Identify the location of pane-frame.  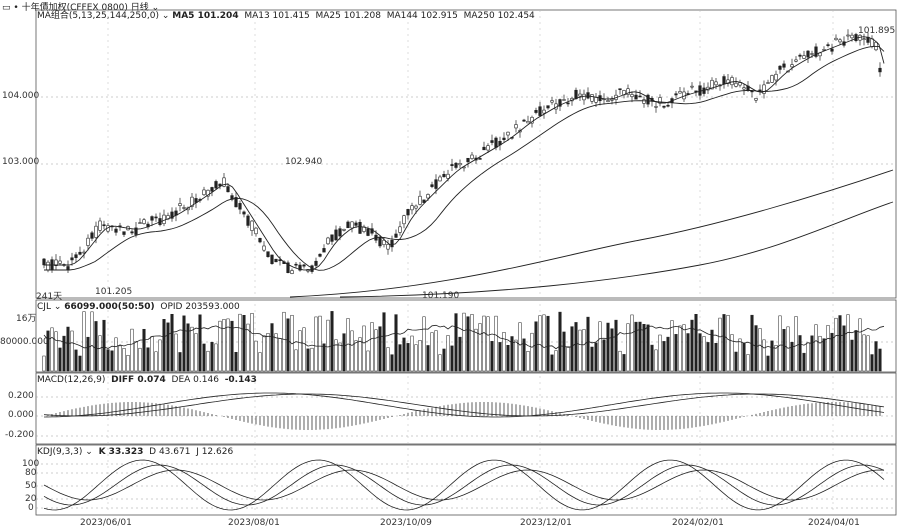
(466, 336).